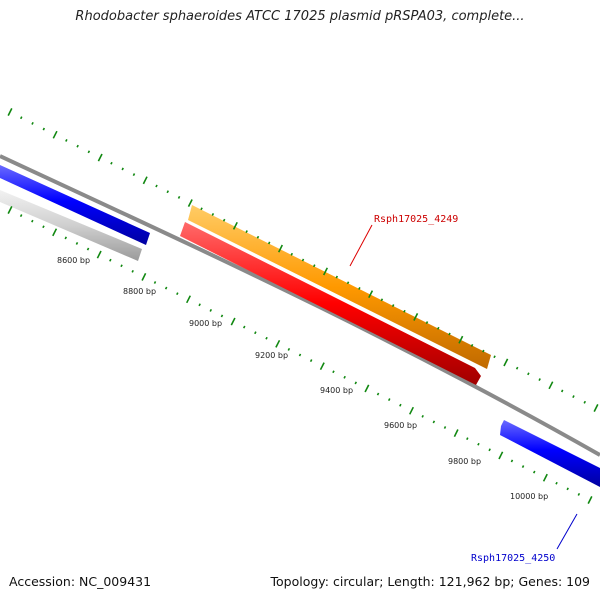 The height and width of the screenshot is (600, 600). I want to click on accession-text: Accession: NC_009431, so click(80, 581).